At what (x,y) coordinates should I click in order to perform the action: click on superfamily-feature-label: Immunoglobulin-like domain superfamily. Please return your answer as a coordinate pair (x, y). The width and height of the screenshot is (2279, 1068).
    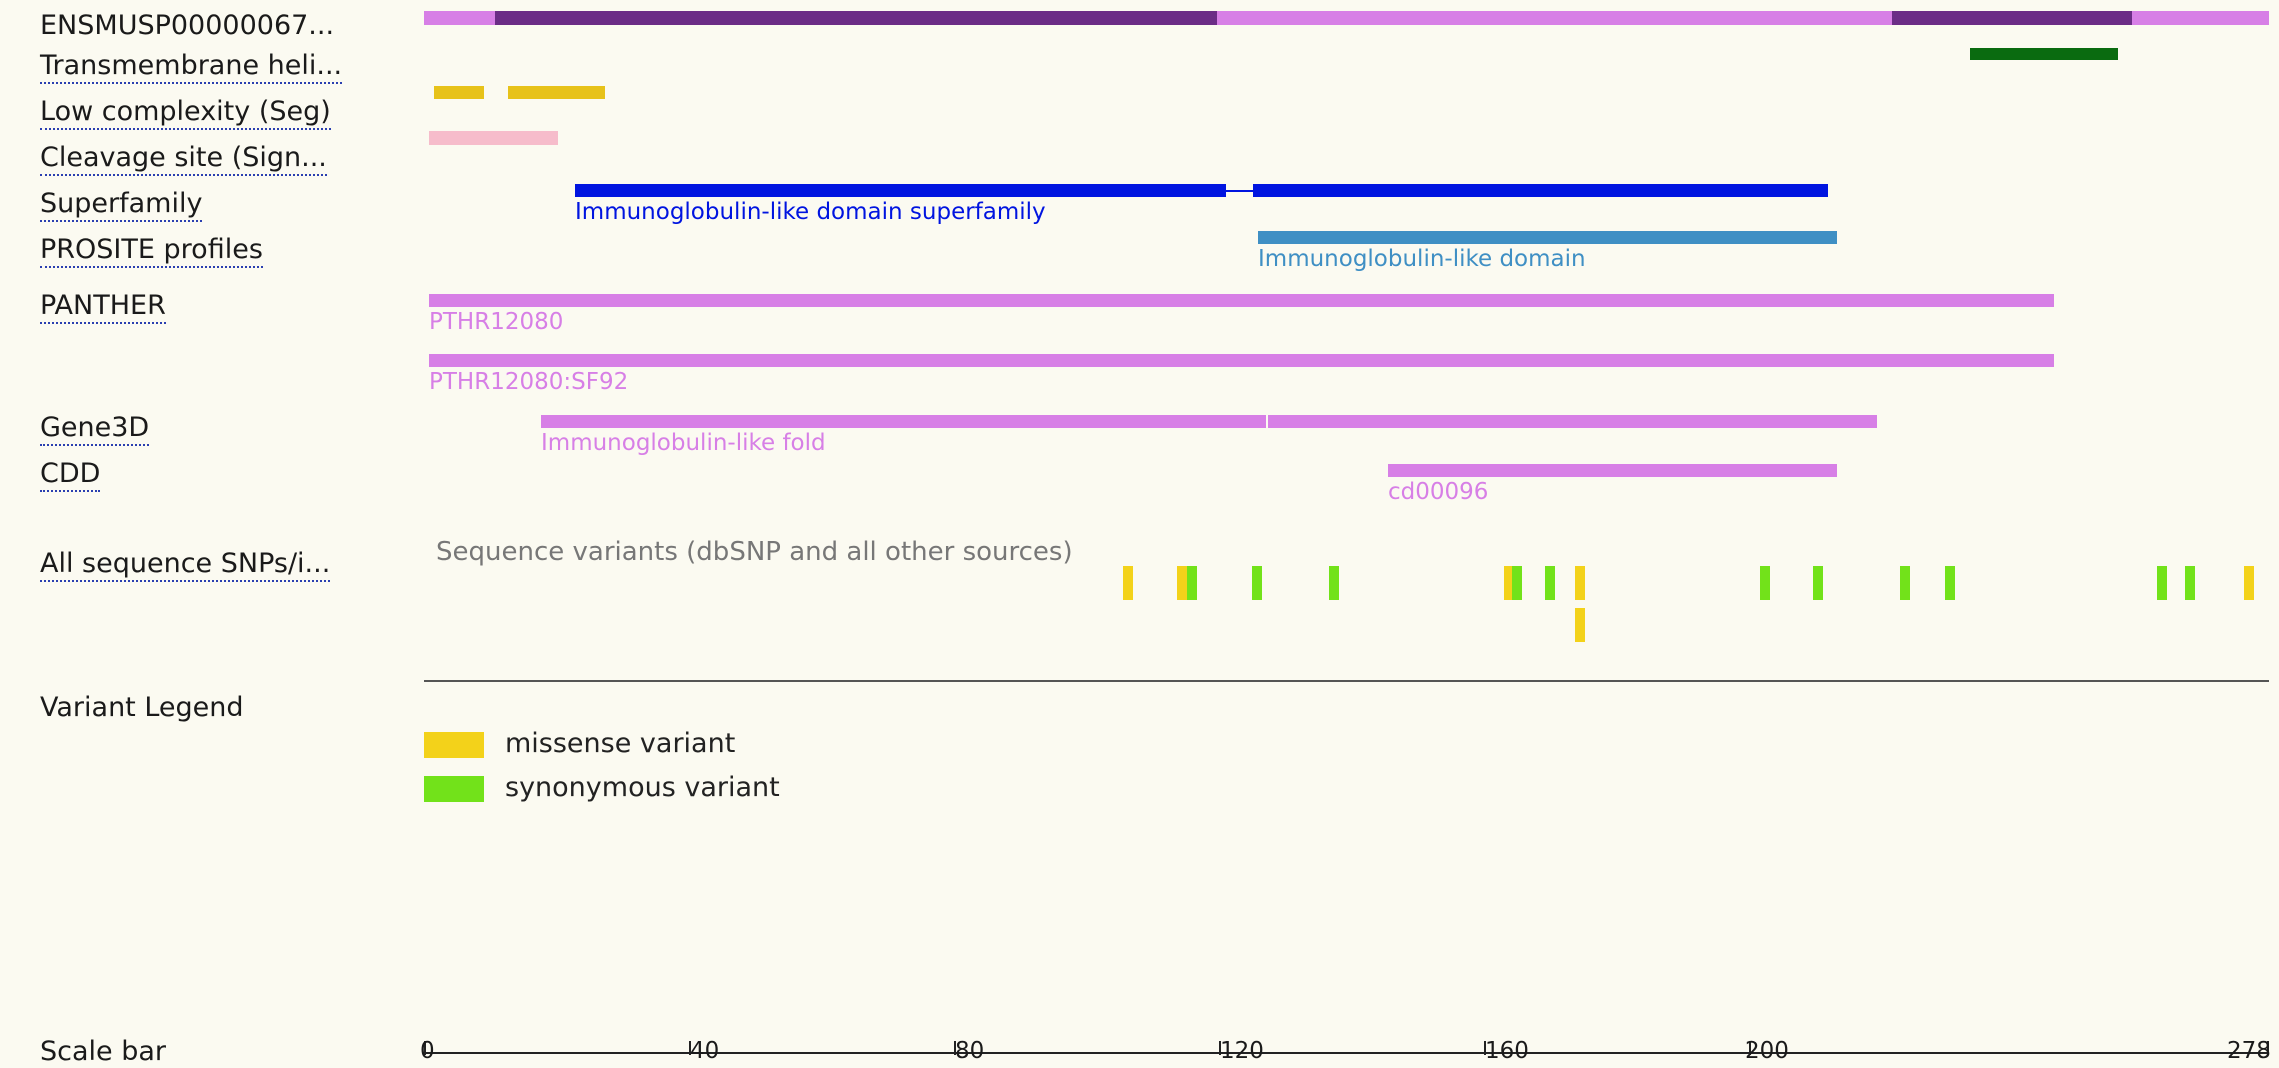
    Looking at the image, I should click on (810, 212).